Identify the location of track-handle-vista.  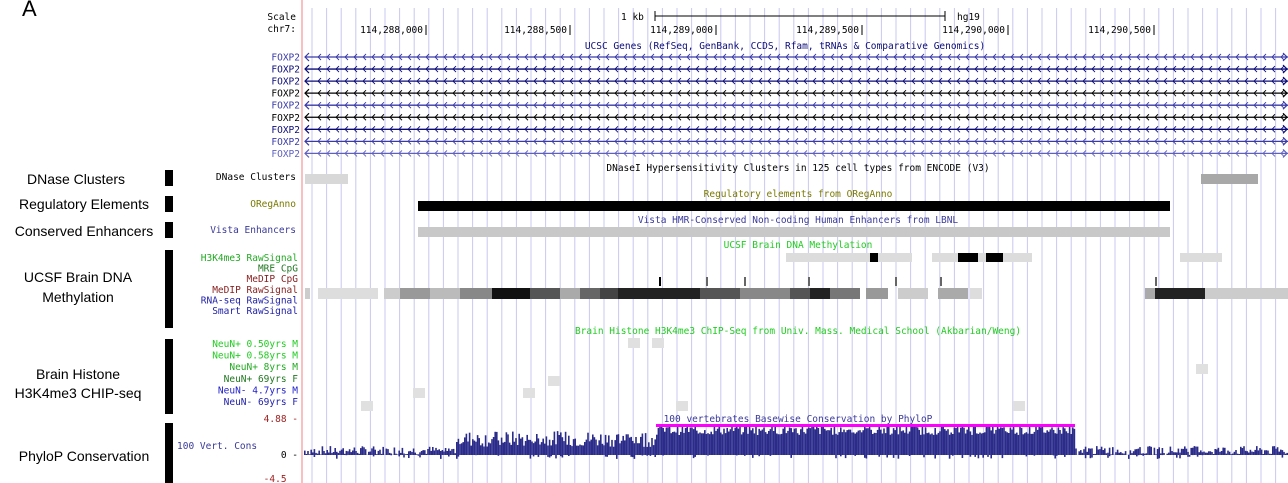
(169, 230).